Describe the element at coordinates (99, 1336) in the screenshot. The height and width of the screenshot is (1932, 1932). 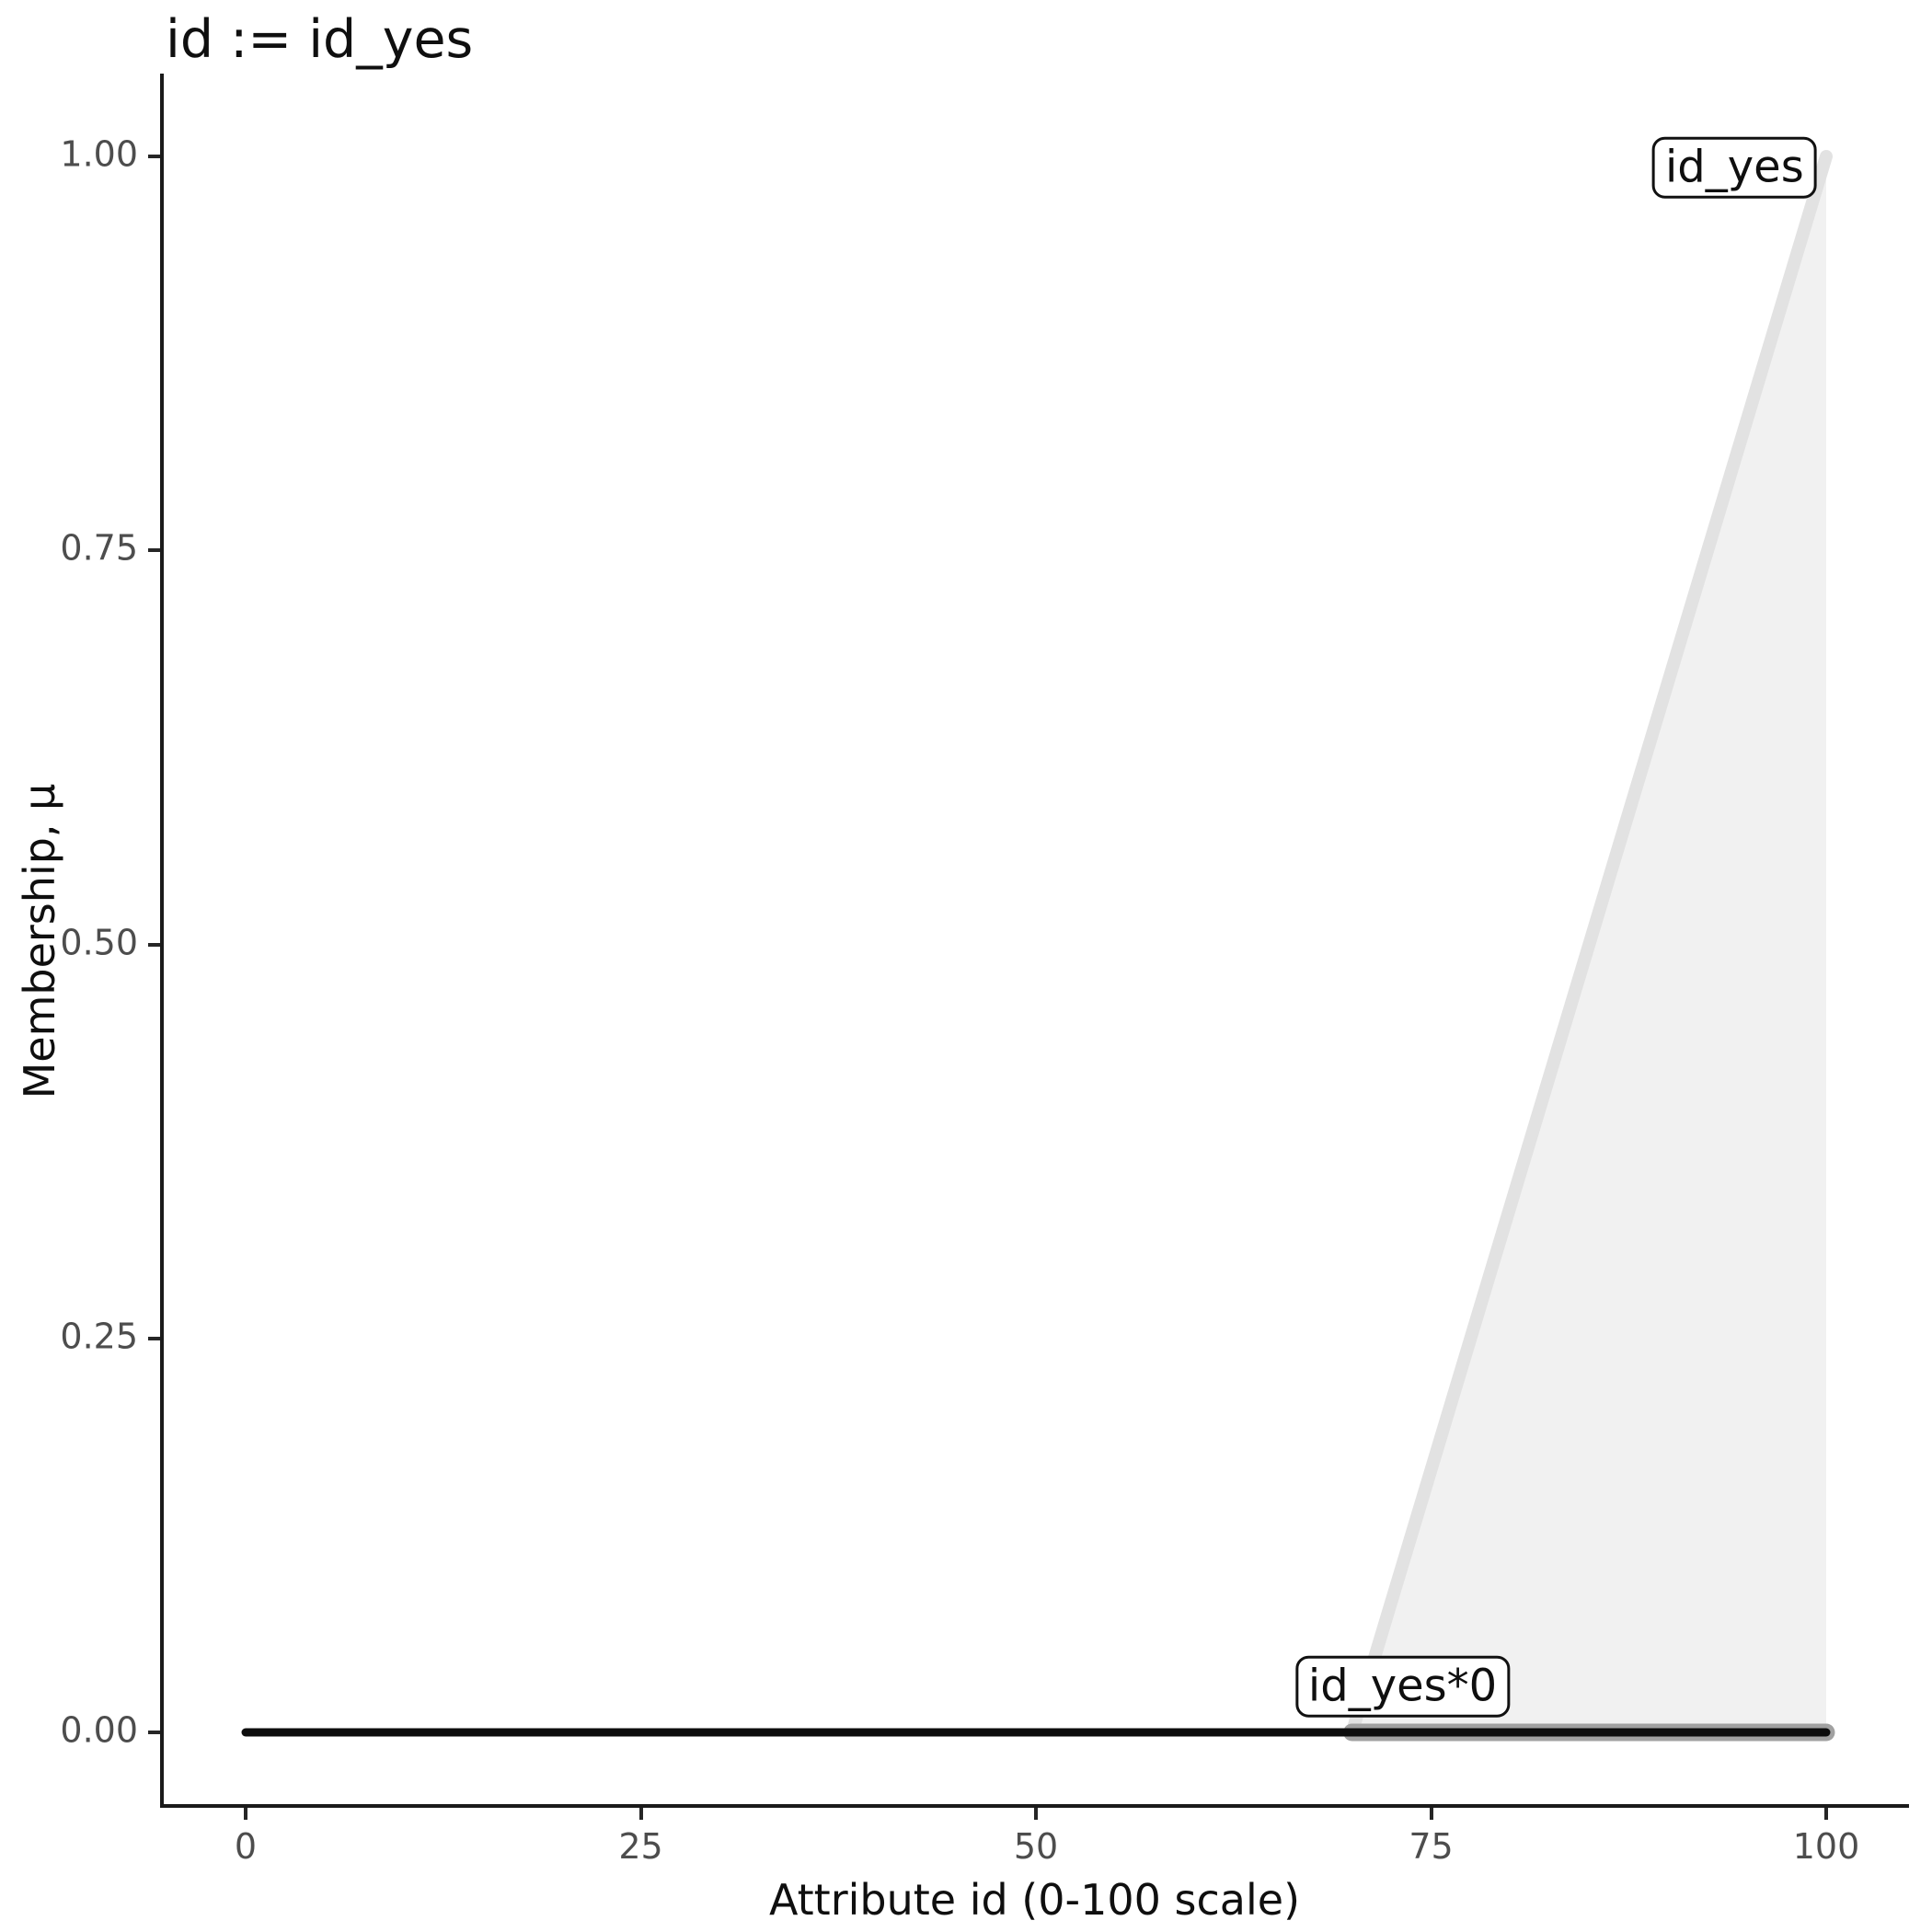
I see `y-tick-label-0.25: 0.25` at that location.